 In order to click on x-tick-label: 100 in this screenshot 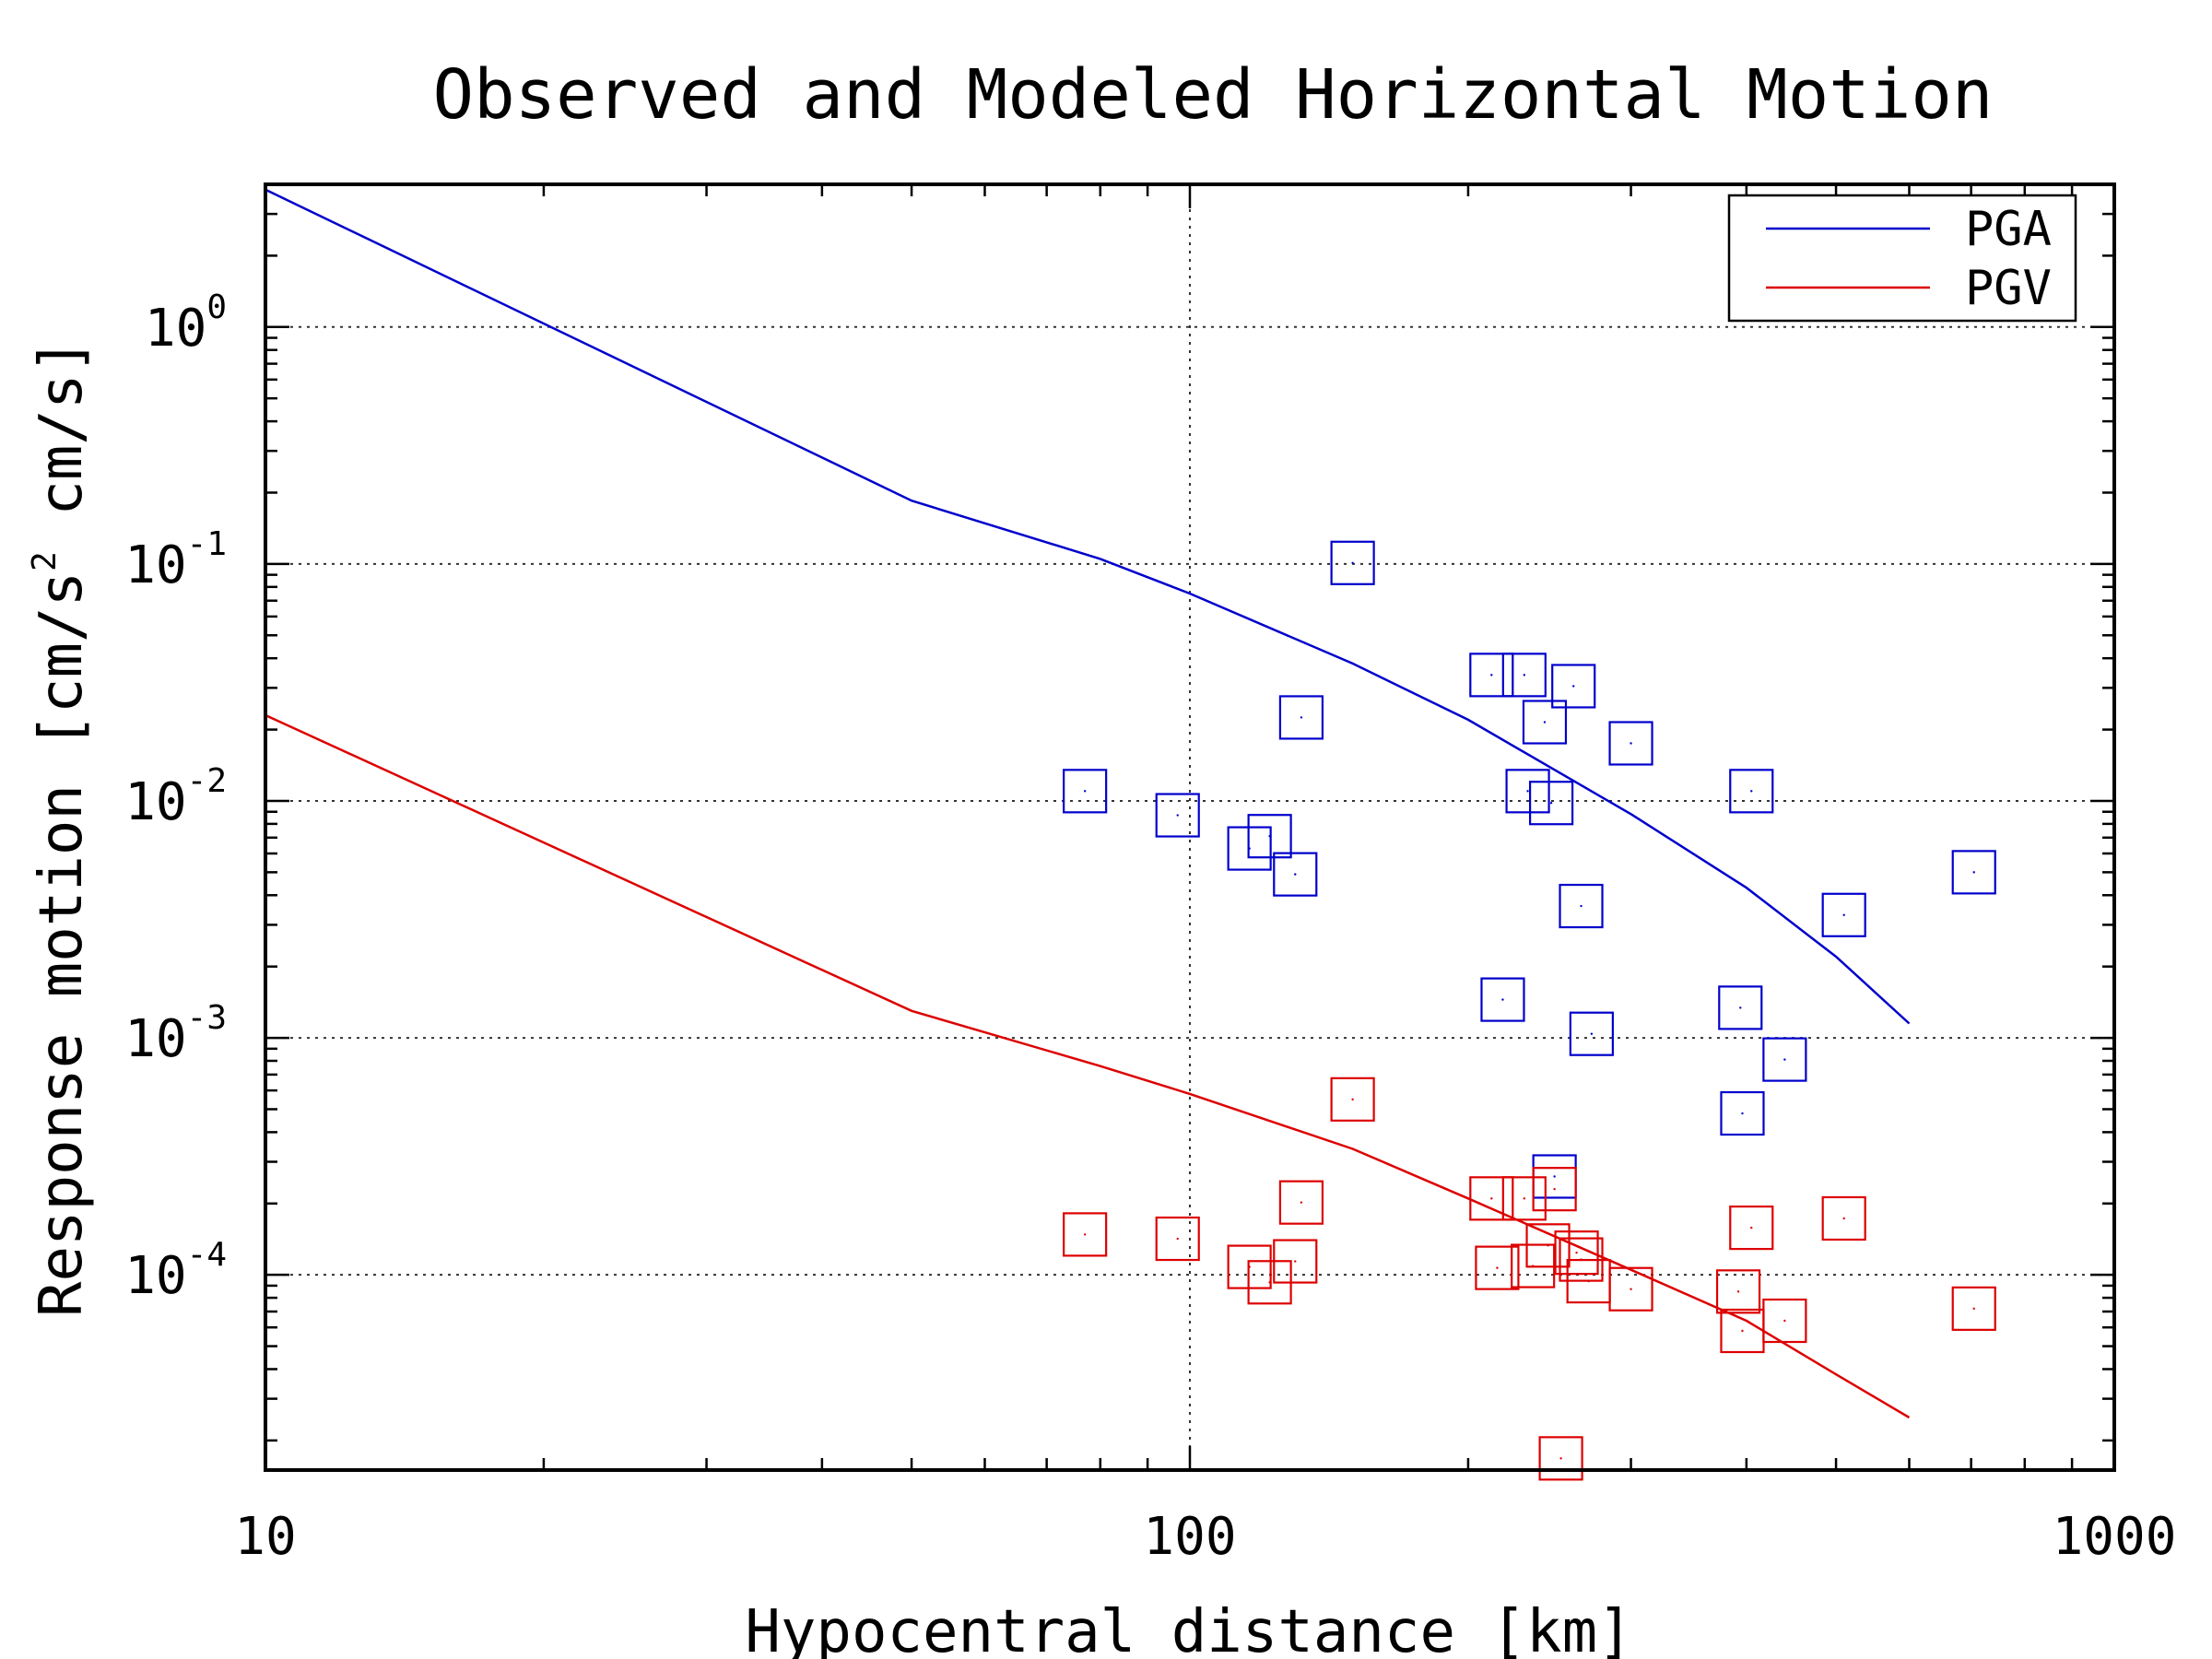, I will do `click(1189, 1537)`.